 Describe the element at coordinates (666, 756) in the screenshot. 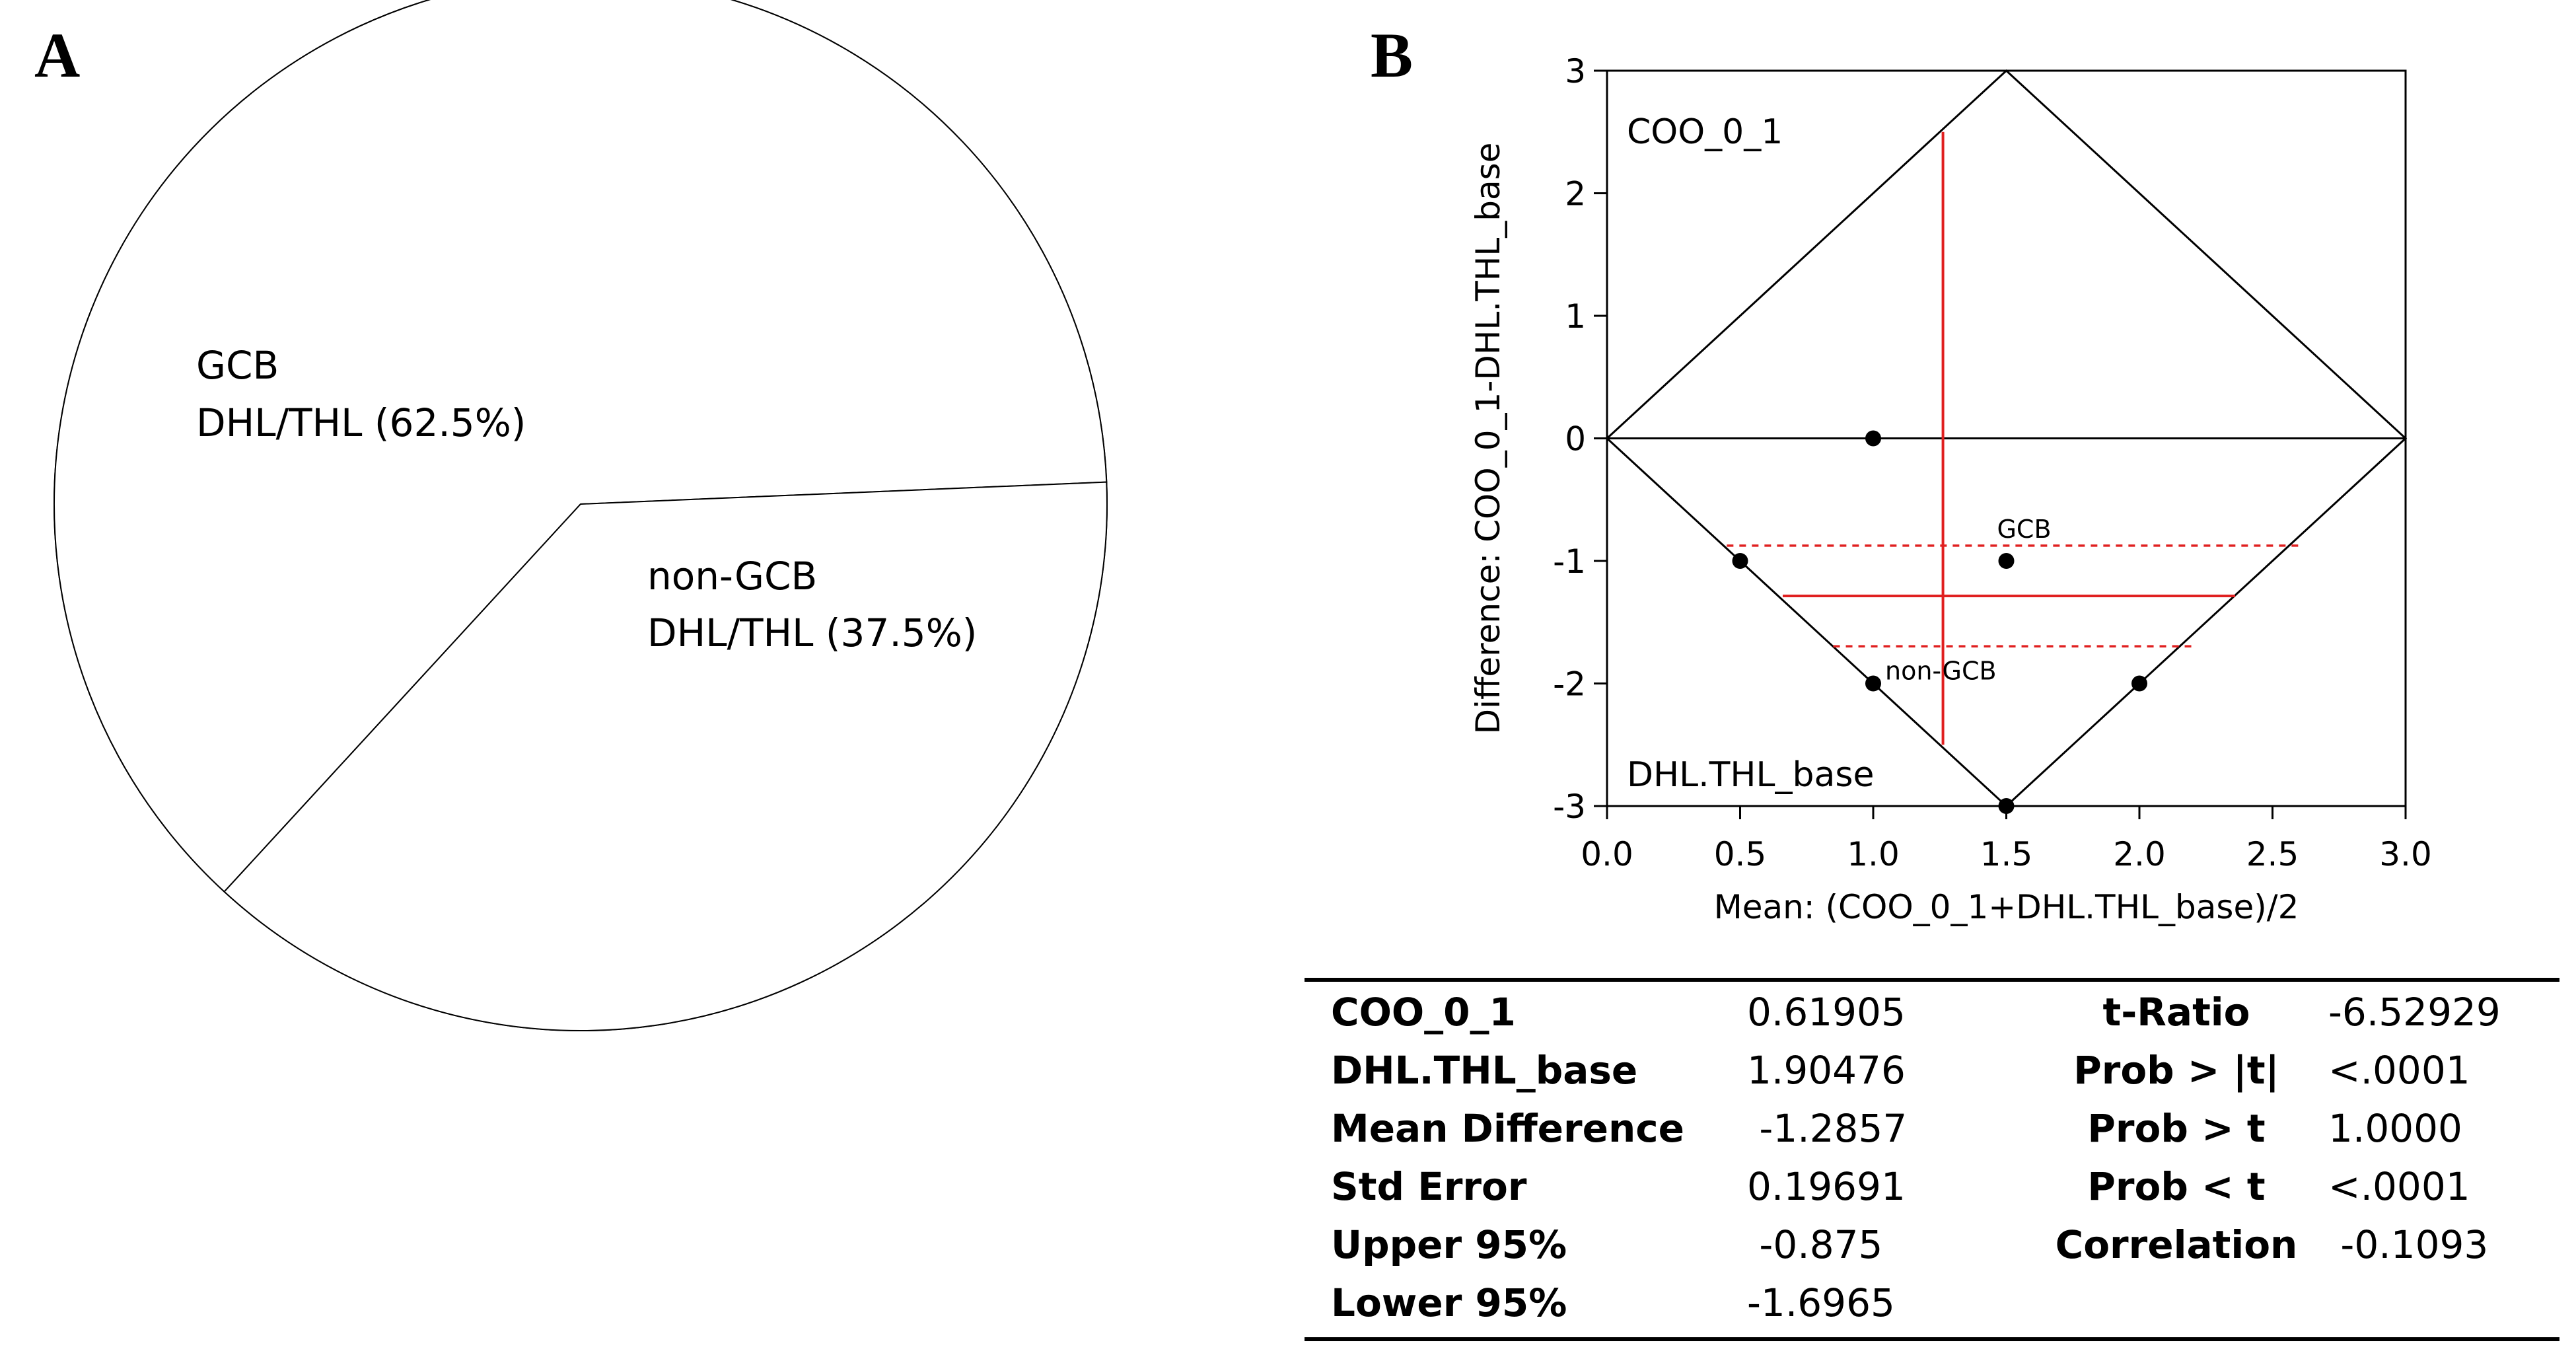

I see `pie-slice-non-gcb` at that location.